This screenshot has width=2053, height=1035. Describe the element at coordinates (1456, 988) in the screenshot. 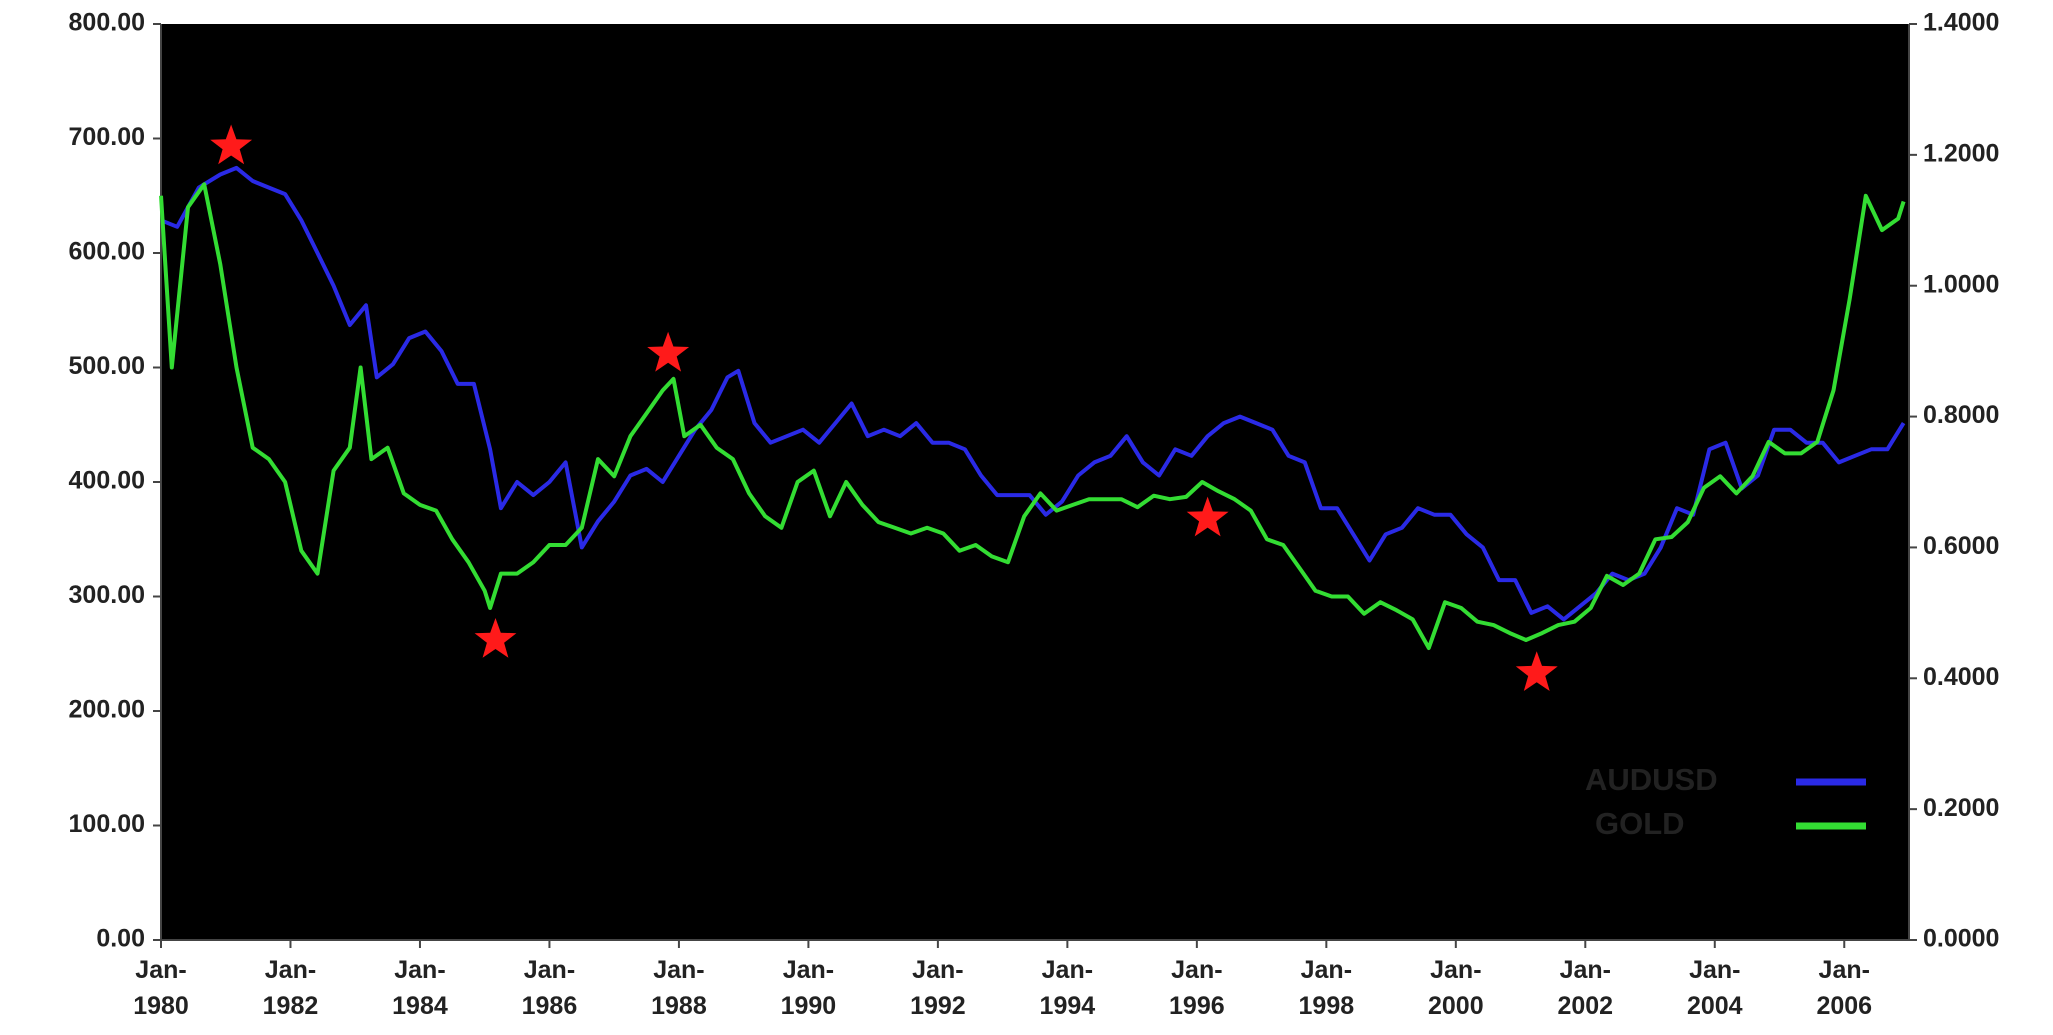

I see `x-tick-label: Jan- 2000` at that location.